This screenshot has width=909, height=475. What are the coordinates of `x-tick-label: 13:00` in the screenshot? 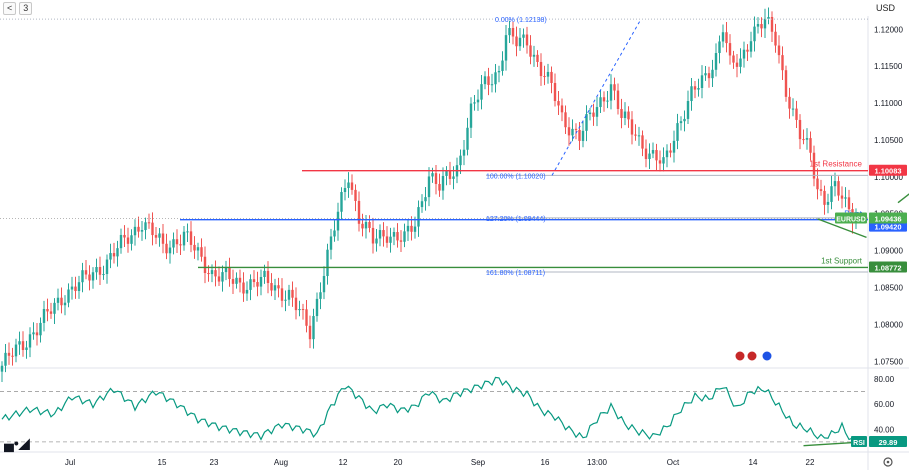 It's located at (597, 462).